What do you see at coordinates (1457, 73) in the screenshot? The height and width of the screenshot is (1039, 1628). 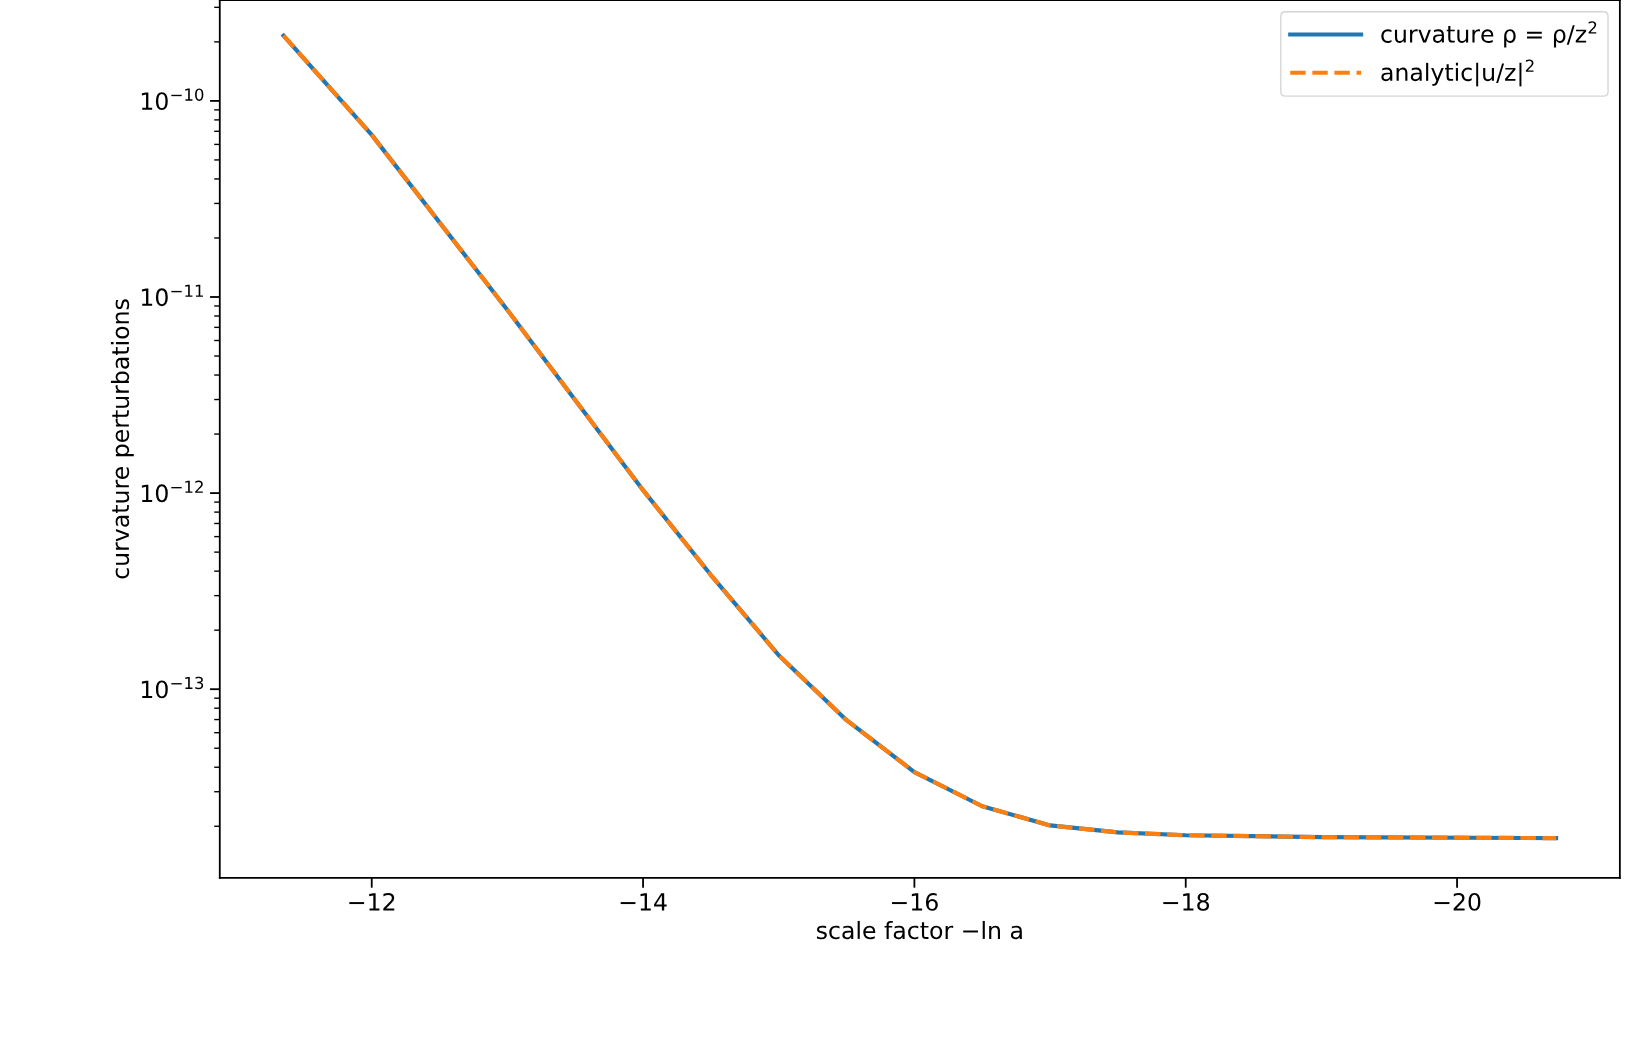 I see `legend-label: analytic|u/z|$^{2}$` at bounding box center [1457, 73].